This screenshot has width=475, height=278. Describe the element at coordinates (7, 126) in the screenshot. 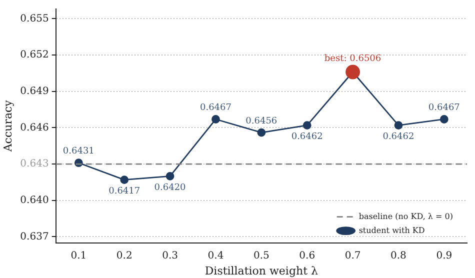

I see `y-axis-title: Accuracy` at that location.